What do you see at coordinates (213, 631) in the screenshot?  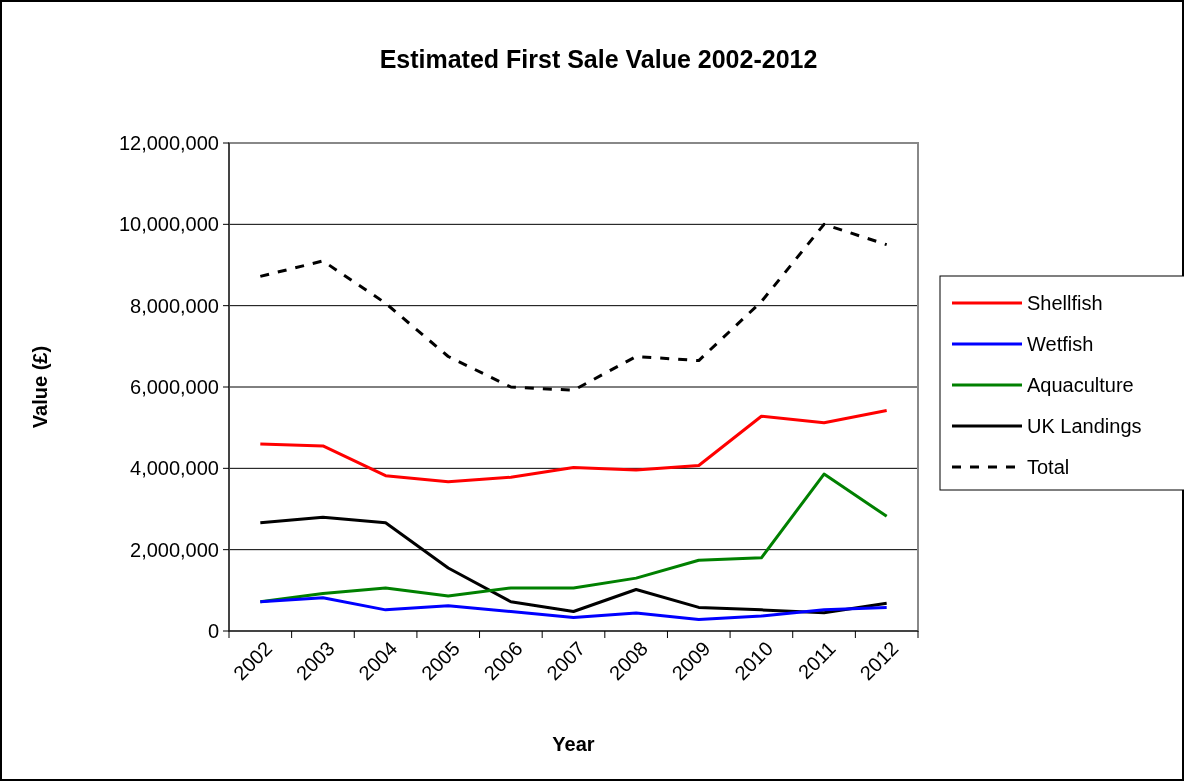 I see `y-tick-label: 0` at bounding box center [213, 631].